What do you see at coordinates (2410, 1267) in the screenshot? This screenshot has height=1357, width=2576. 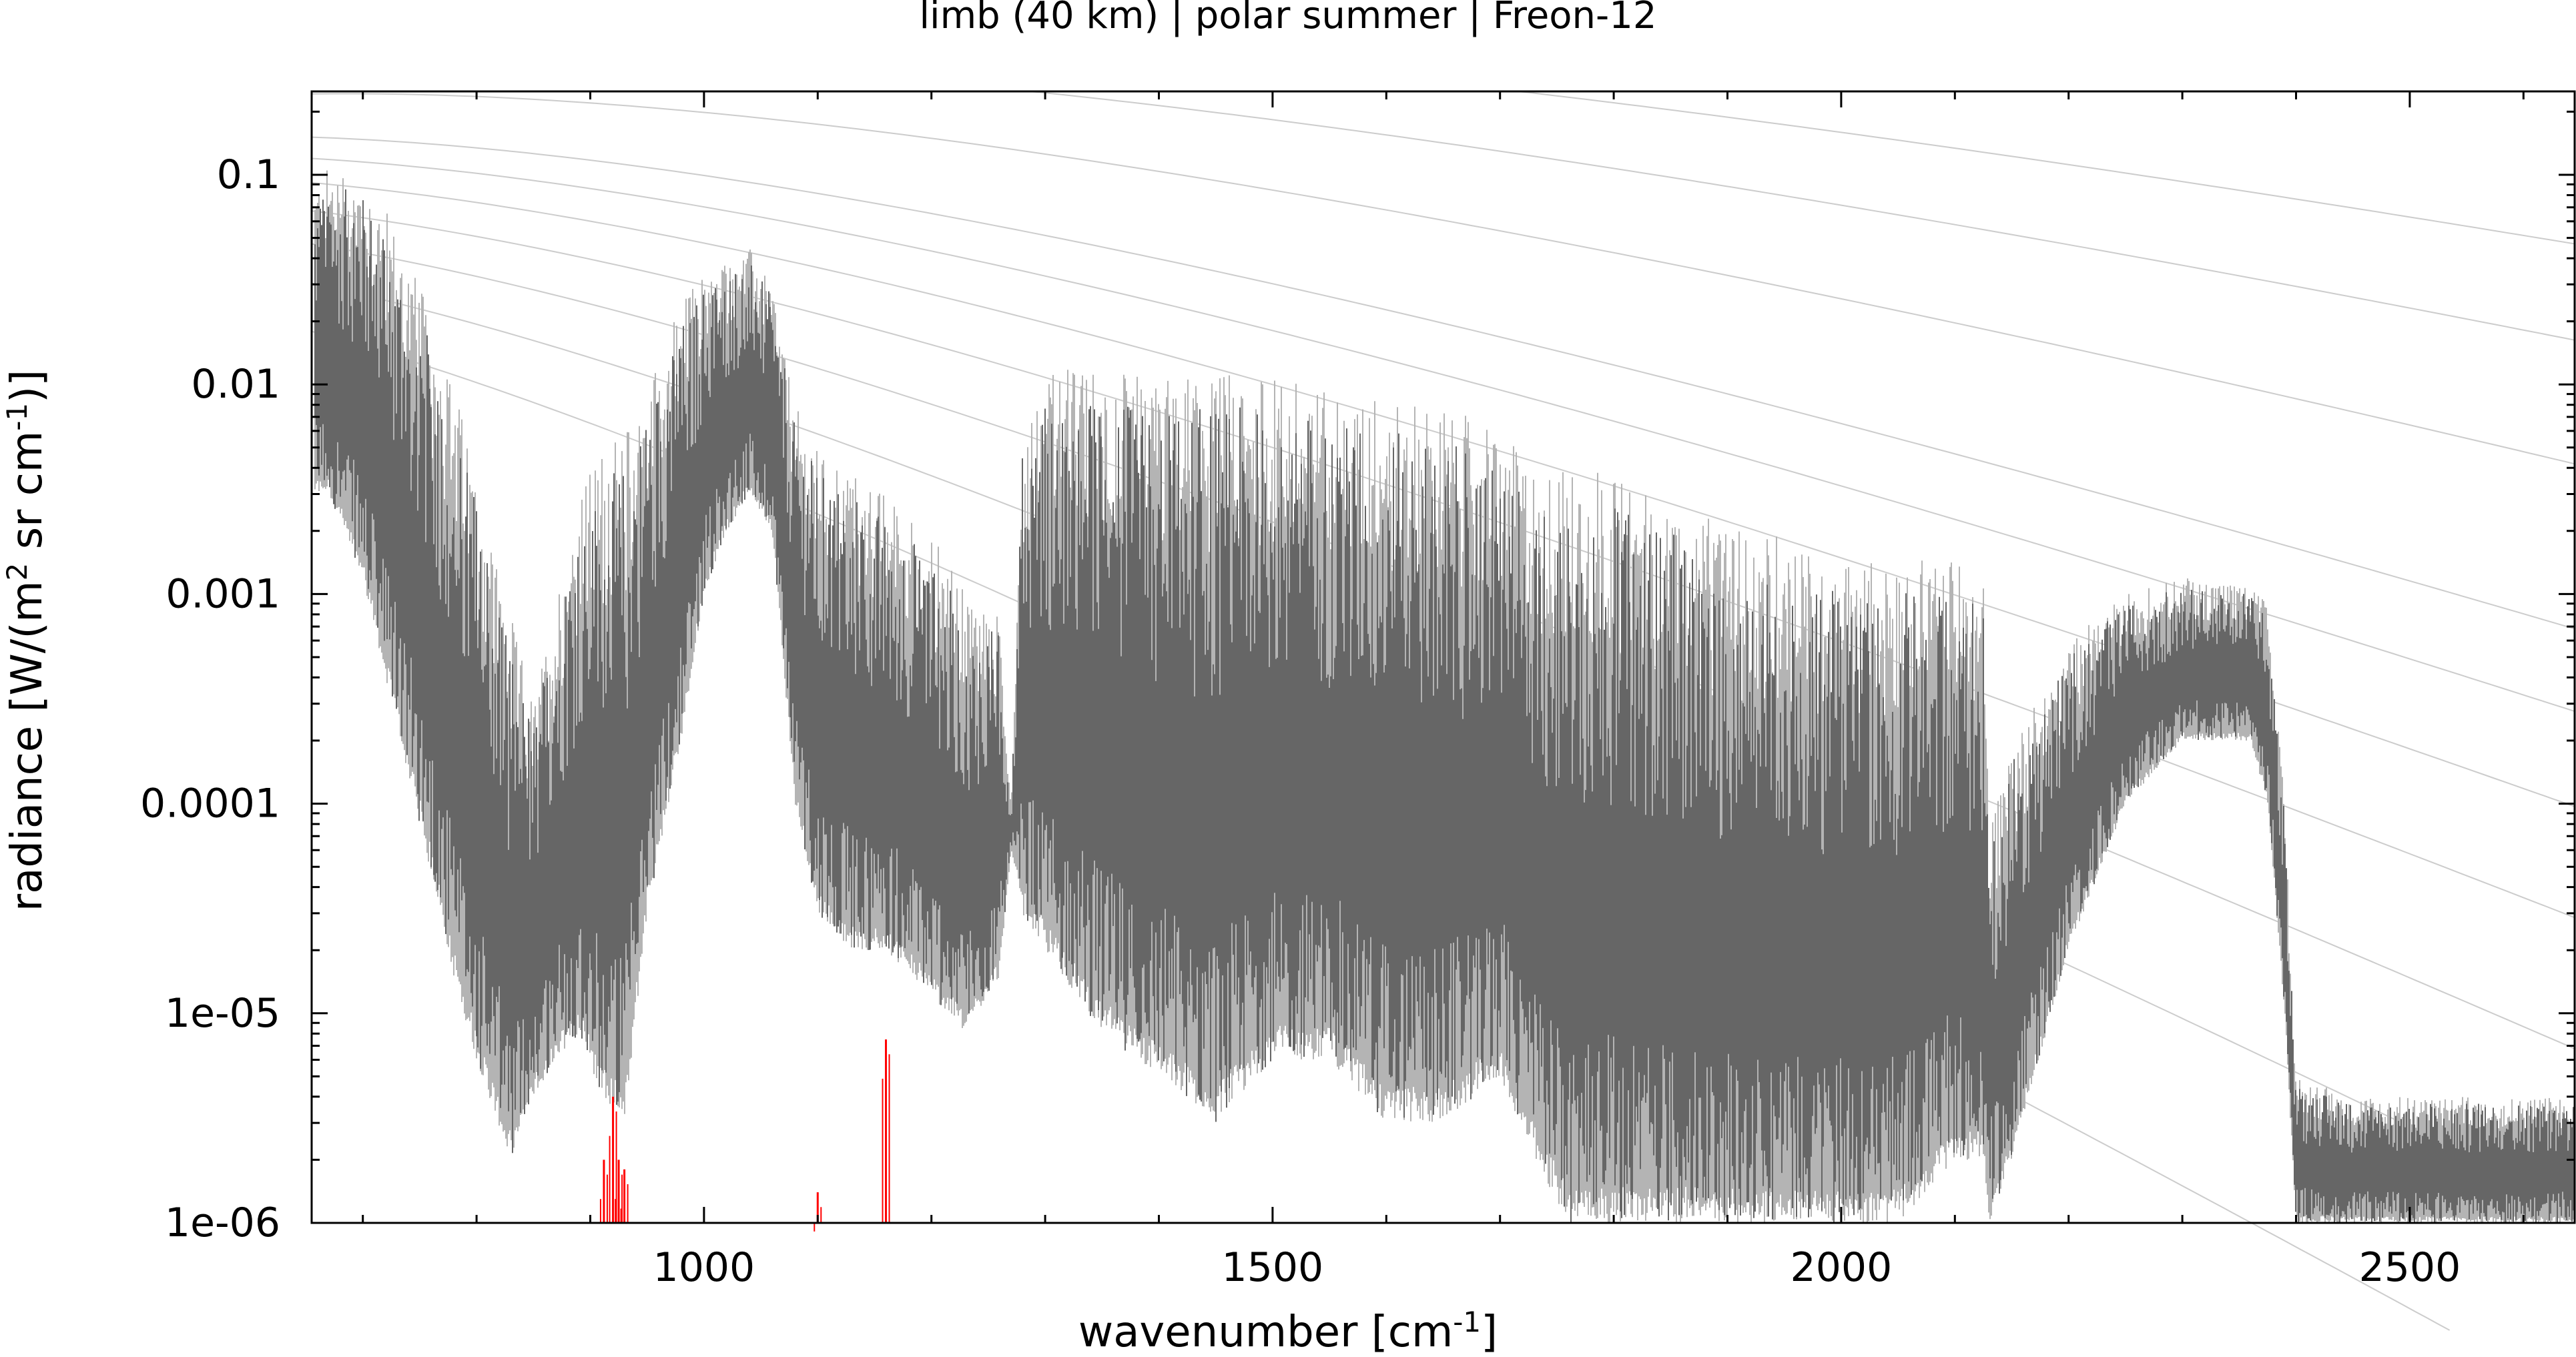 I see `x-tick-label: 2500` at bounding box center [2410, 1267].